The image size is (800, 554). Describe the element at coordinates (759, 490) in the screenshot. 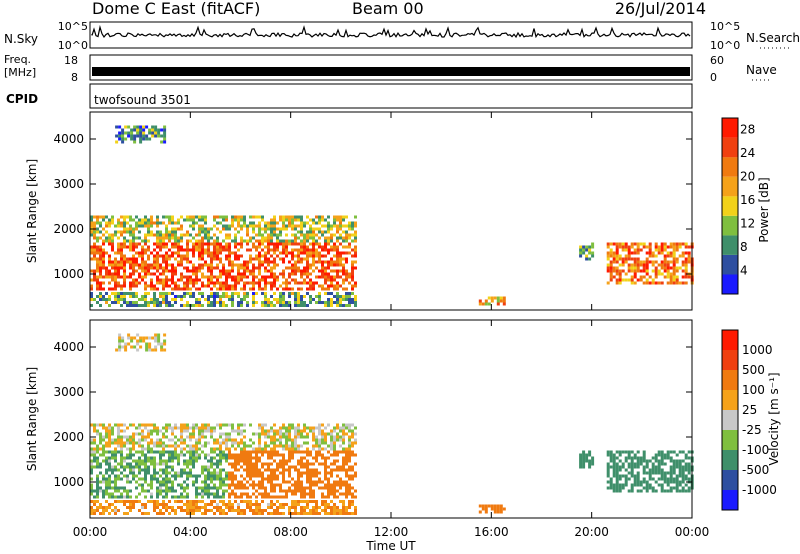

I see `colorbar-tick-label: -1000` at that location.